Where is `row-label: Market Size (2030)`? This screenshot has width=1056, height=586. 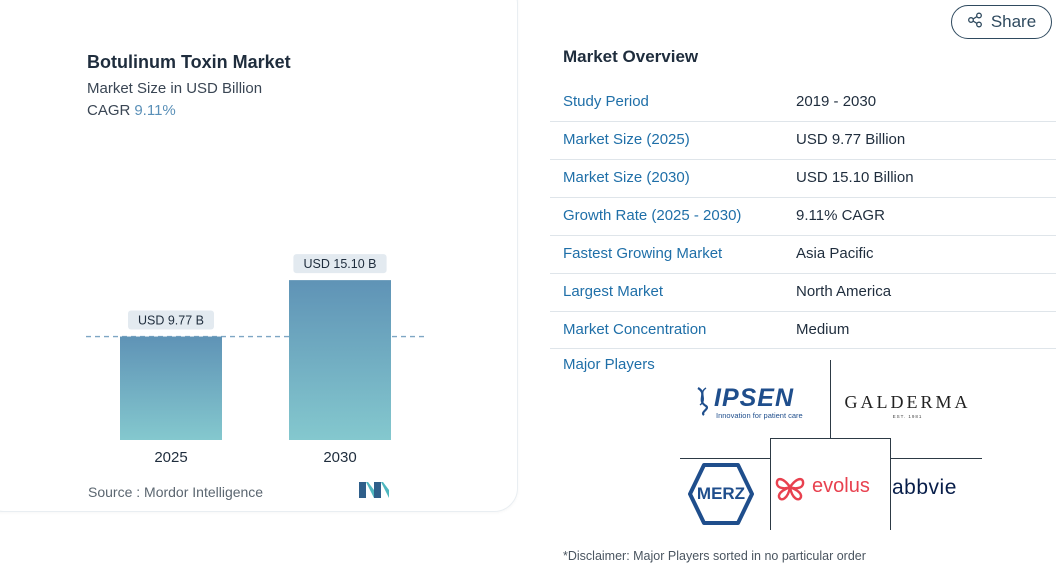 row-label: Market Size (2030) is located at coordinates (626, 177).